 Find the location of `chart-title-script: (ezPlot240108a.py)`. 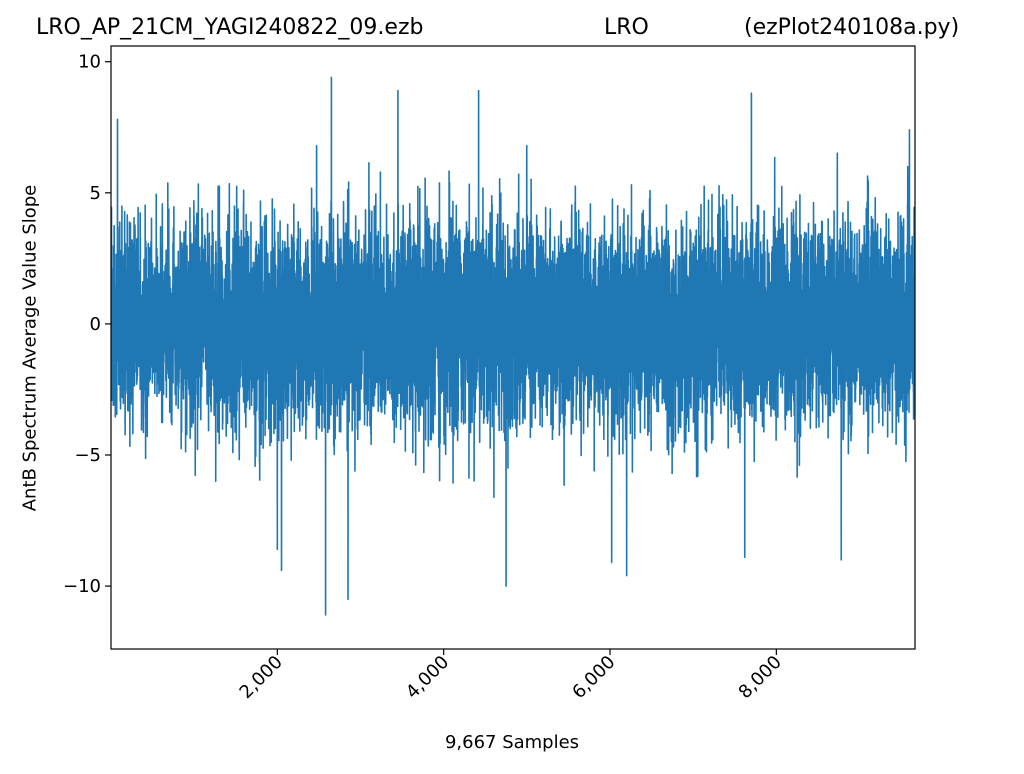

chart-title-script: (ezPlot240108a.py) is located at coordinates (852, 27).